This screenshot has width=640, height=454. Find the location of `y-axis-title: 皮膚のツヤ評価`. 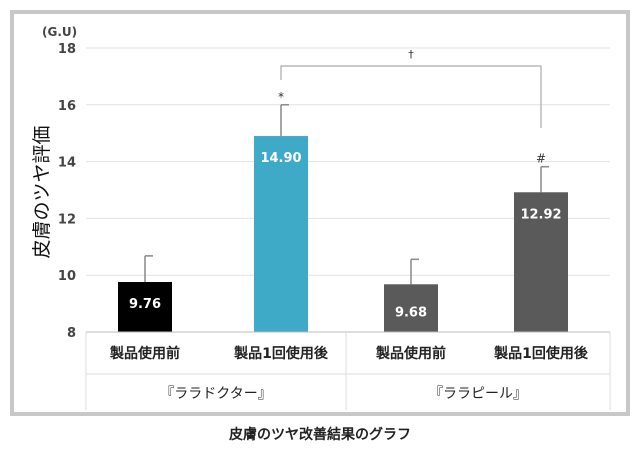

y-axis-title: 皮膚のツヤ評価 is located at coordinates (42, 191).